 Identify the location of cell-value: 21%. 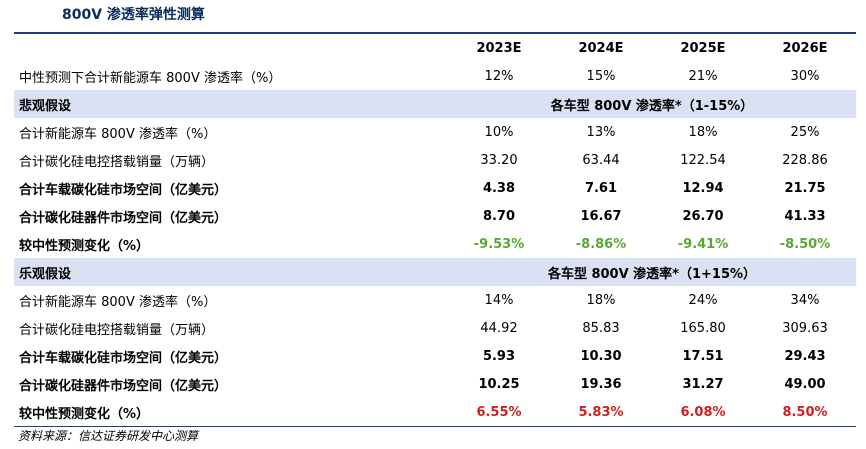
(703, 76).